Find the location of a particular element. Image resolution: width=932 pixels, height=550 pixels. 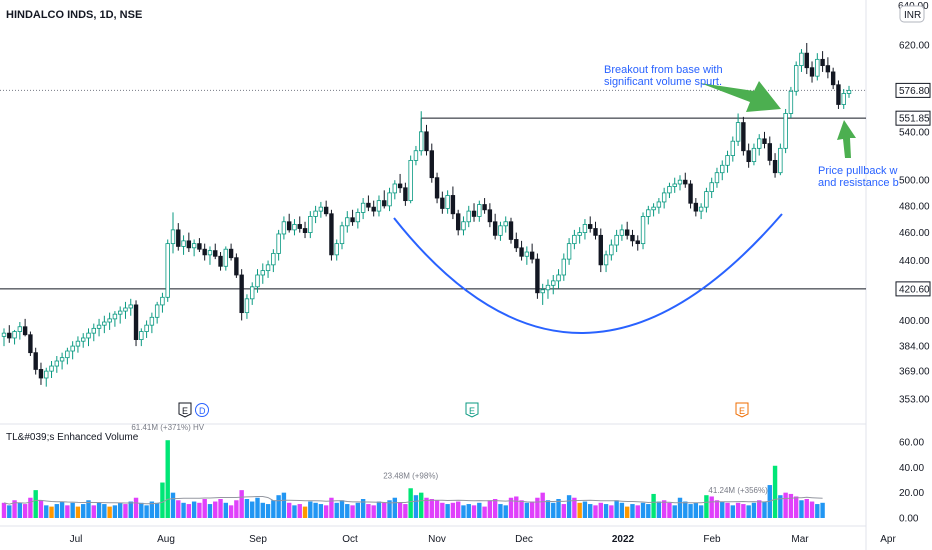

time-tick-label: Sep is located at coordinates (258, 539).